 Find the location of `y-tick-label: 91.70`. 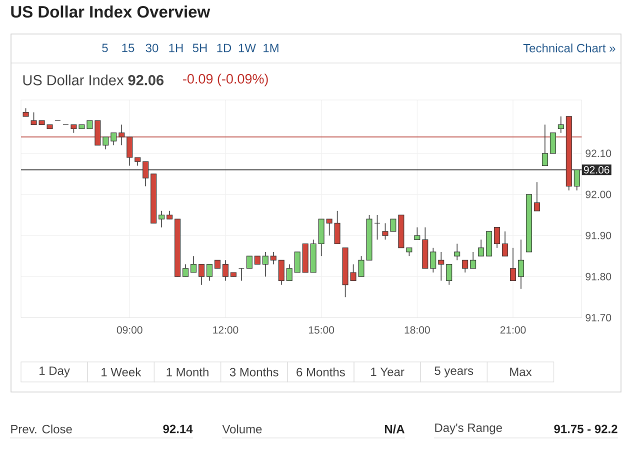

y-tick-label: 91.70 is located at coordinates (599, 318).